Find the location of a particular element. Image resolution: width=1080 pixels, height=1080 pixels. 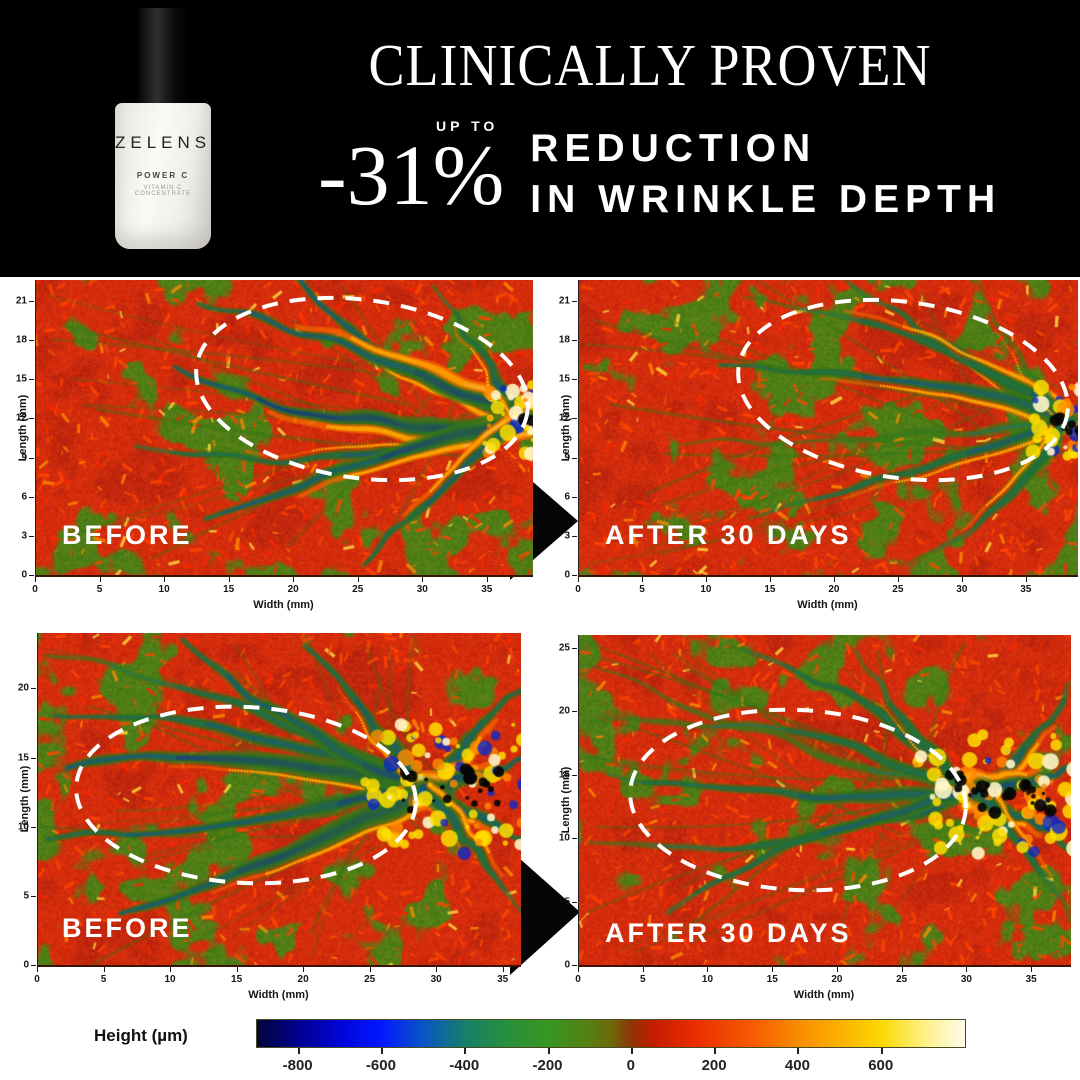

colorbar-tick-label: 0 is located at coordinates (630, 1065).